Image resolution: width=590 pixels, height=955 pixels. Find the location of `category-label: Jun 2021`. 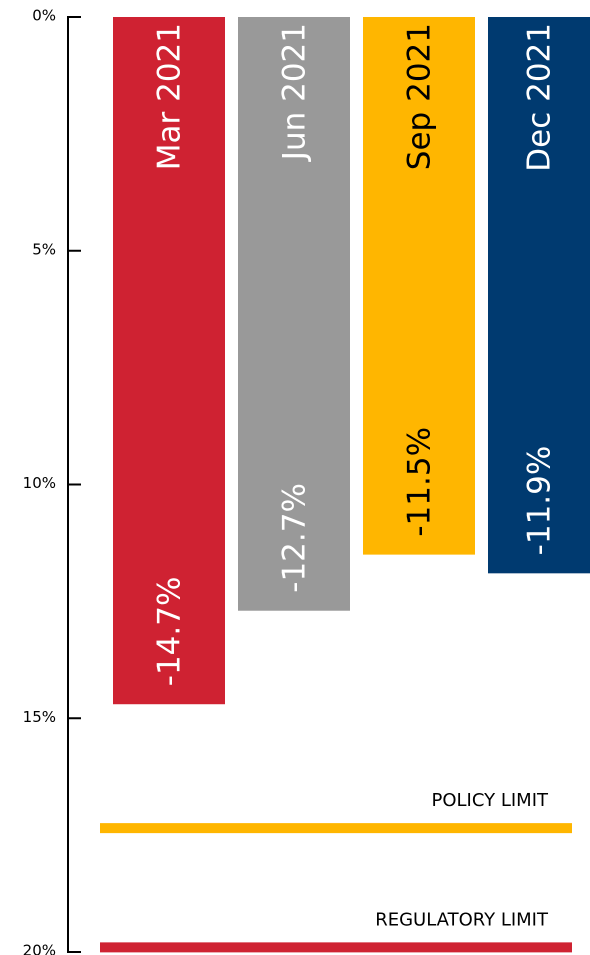

category-label: Jun 2021 is located at coordinates (295, 92).